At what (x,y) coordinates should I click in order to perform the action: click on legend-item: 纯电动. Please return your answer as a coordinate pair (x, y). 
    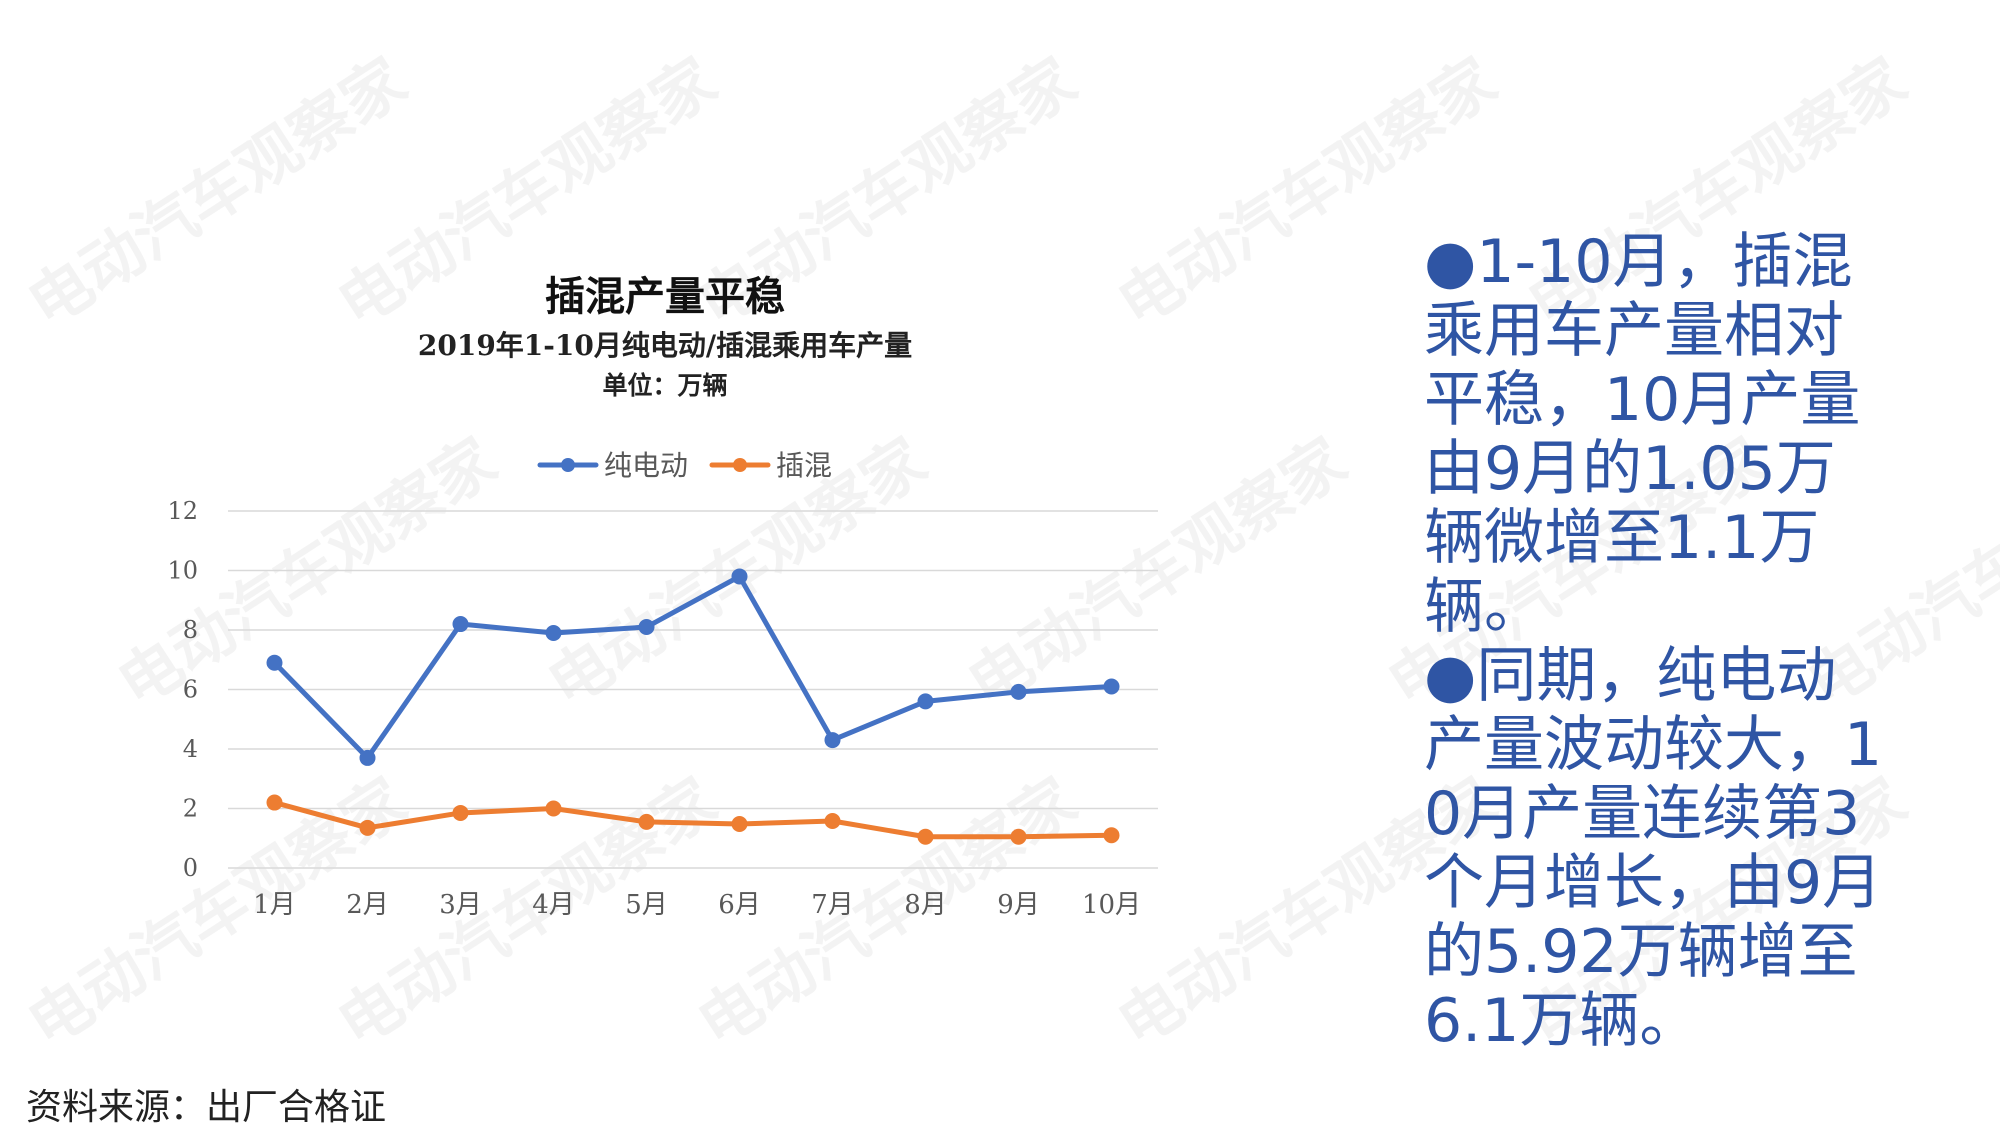
    Looking at the image, I should click on (612, 465).